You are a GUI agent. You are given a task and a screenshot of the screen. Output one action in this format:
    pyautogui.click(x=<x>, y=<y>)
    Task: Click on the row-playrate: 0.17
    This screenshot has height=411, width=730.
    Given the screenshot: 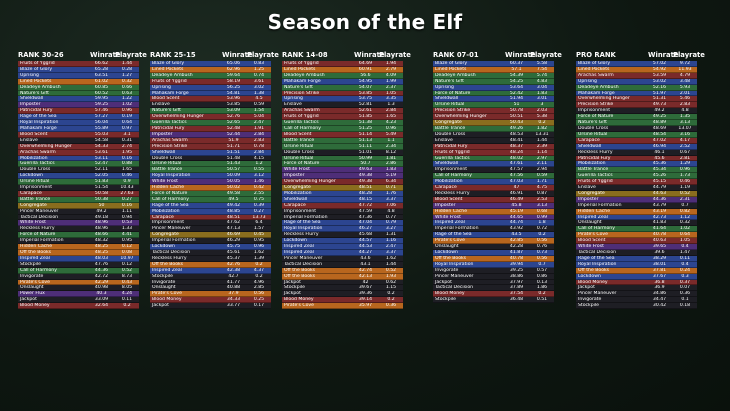 What is the action you would take?
    pyautogui.click(x=259, y=306)
    